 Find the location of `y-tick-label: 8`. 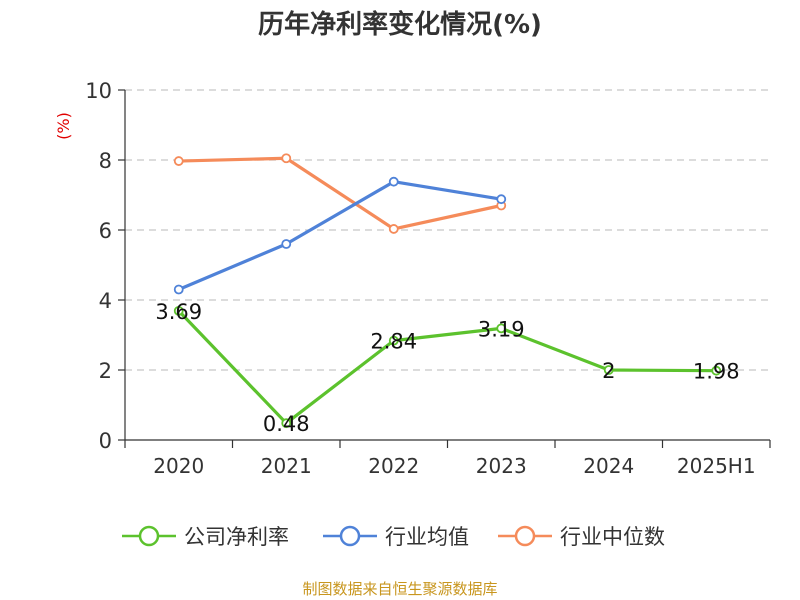

y-tick-label: 8 is located at coordinates (105, 161).